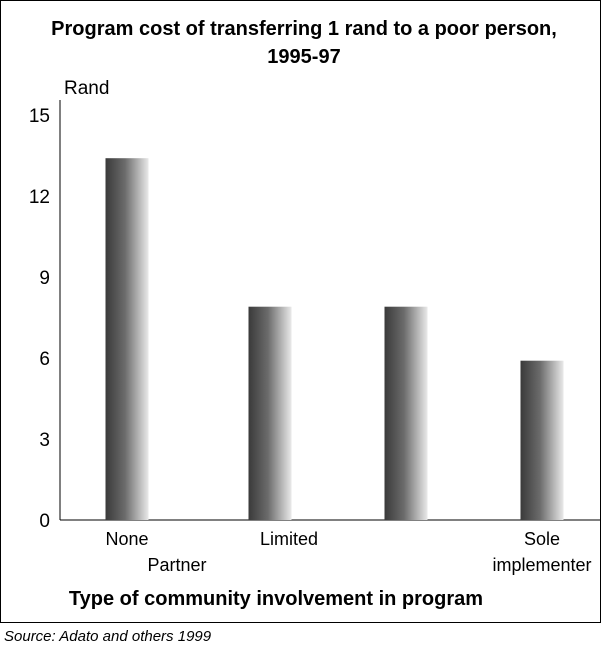 The height and width of the screenshot is (657, 603). What do you see at coordinates (44, 278) in the screenshot?
I see `y-tick-label: 9` at bounding box center [44, 278].